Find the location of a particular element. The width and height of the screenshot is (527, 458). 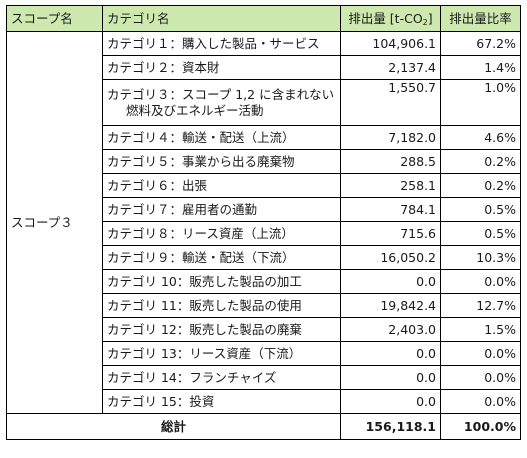

header-emissions-prefix: 排出量 [t-CO is located at coordinates (385, 18).